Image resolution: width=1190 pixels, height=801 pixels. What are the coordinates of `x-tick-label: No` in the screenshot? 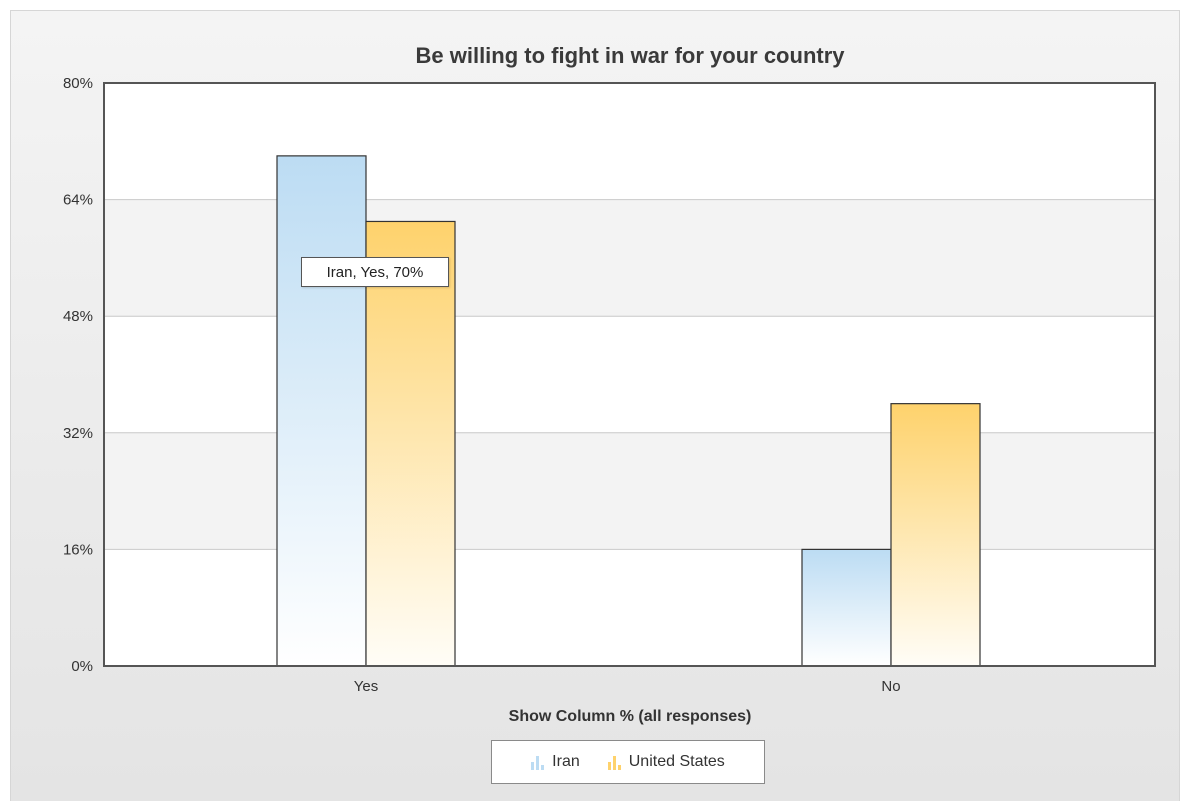 It's located at (890, 686).